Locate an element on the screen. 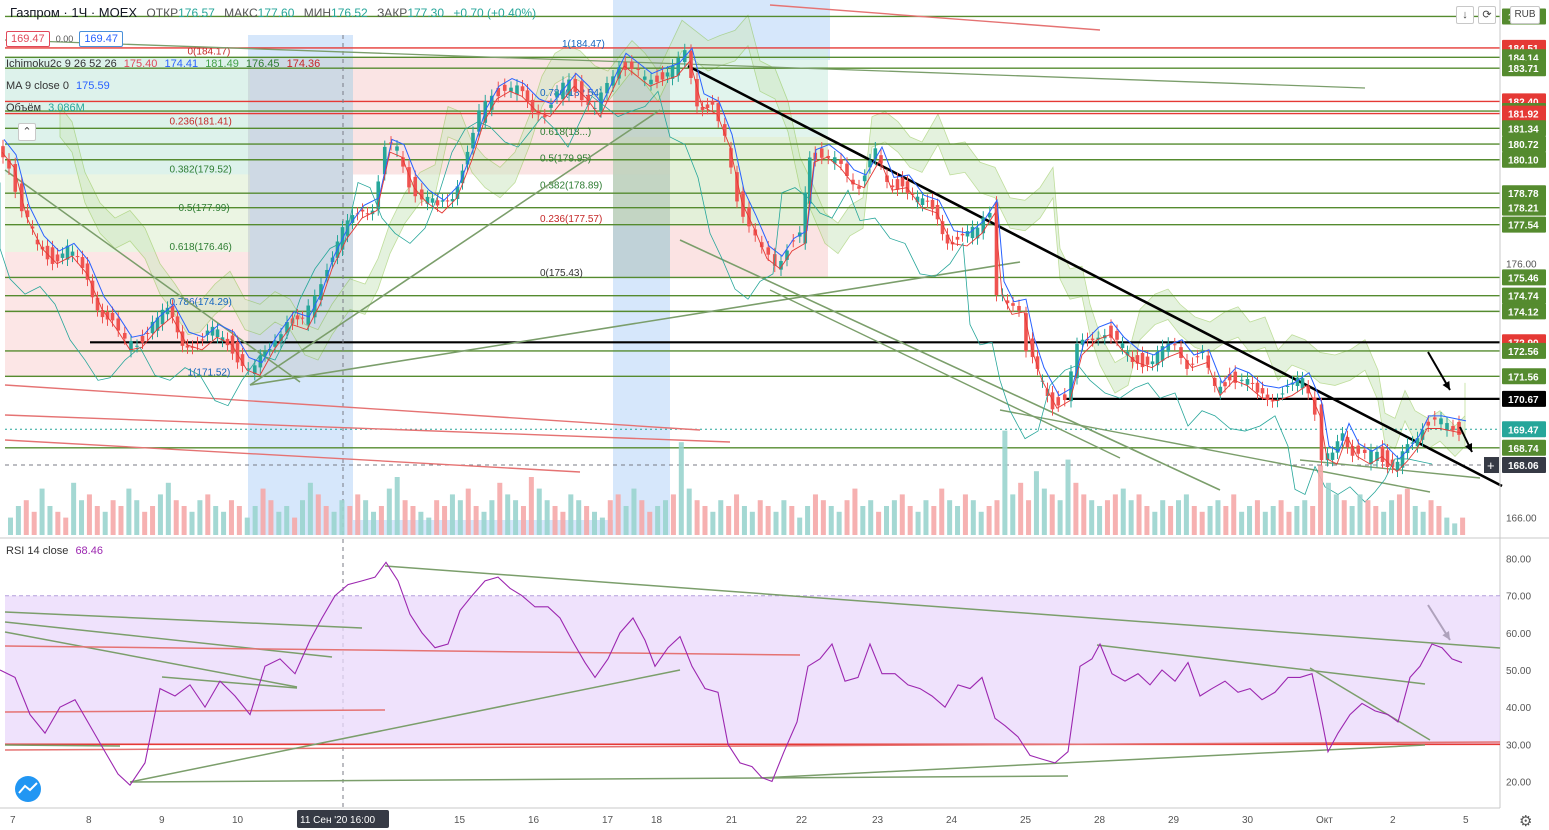 The width and height of the screenshot is (1549, 830). download-icon: ↓ is located at coordinates (1465, 15).